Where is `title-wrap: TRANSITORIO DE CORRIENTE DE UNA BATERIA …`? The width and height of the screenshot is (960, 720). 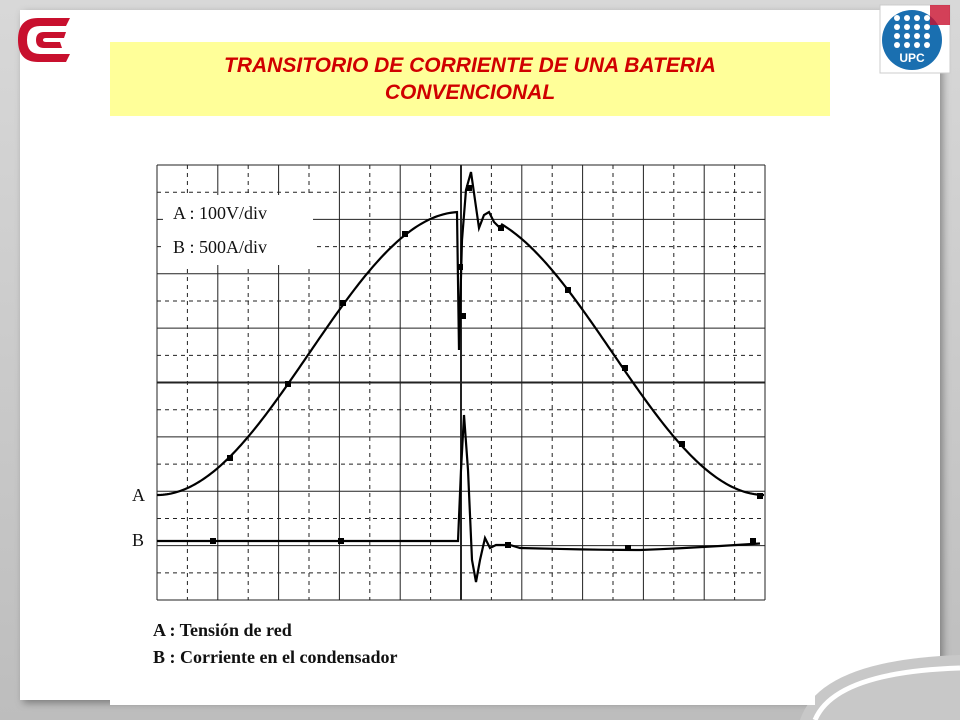 title-wrap: TRANSITORIO DE CORRIENTE DE UNA BATERIA … is located at coordinates (470, 79).